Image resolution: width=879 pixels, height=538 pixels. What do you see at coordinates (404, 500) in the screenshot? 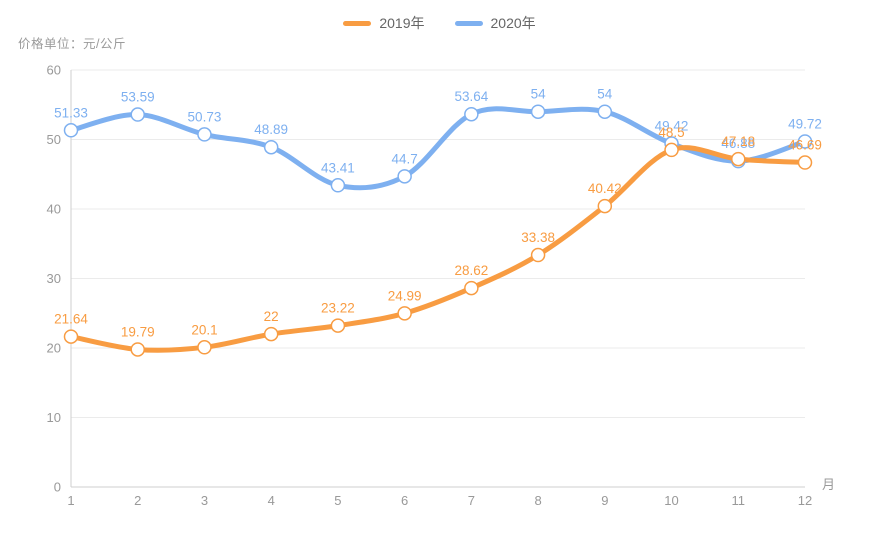
I see `x-tick-label: 6` at bounding box center [404, 500].